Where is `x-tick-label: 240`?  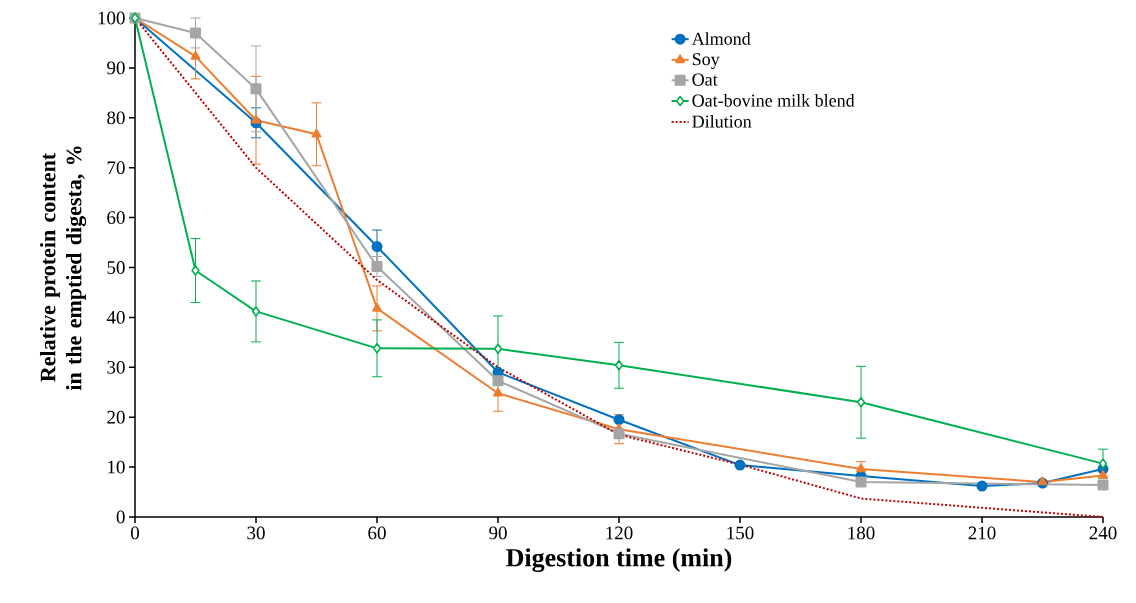 x-tick-label: 240 is located at coordinates (1103, 533).